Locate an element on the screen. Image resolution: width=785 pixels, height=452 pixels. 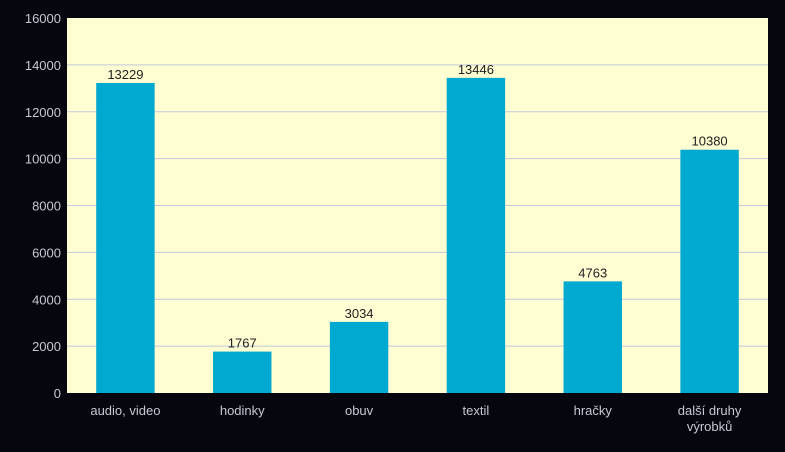
x-category-label: další druhy is located at coordinates (710, 410).